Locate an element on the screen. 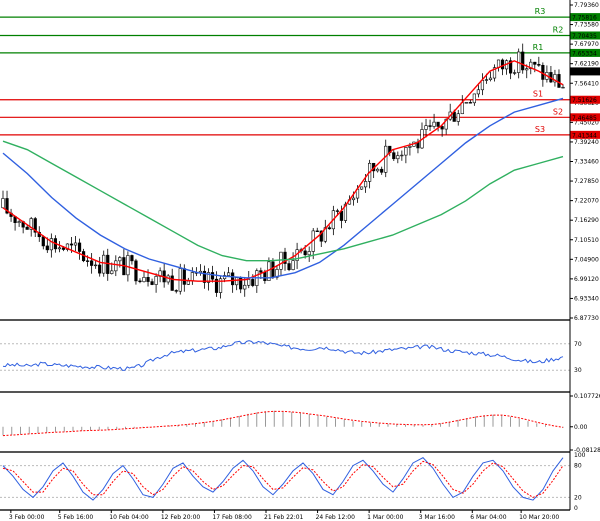 This screenshot has width=600, height=521. level-name-s3: S3 is located at coordinates (540, 129).